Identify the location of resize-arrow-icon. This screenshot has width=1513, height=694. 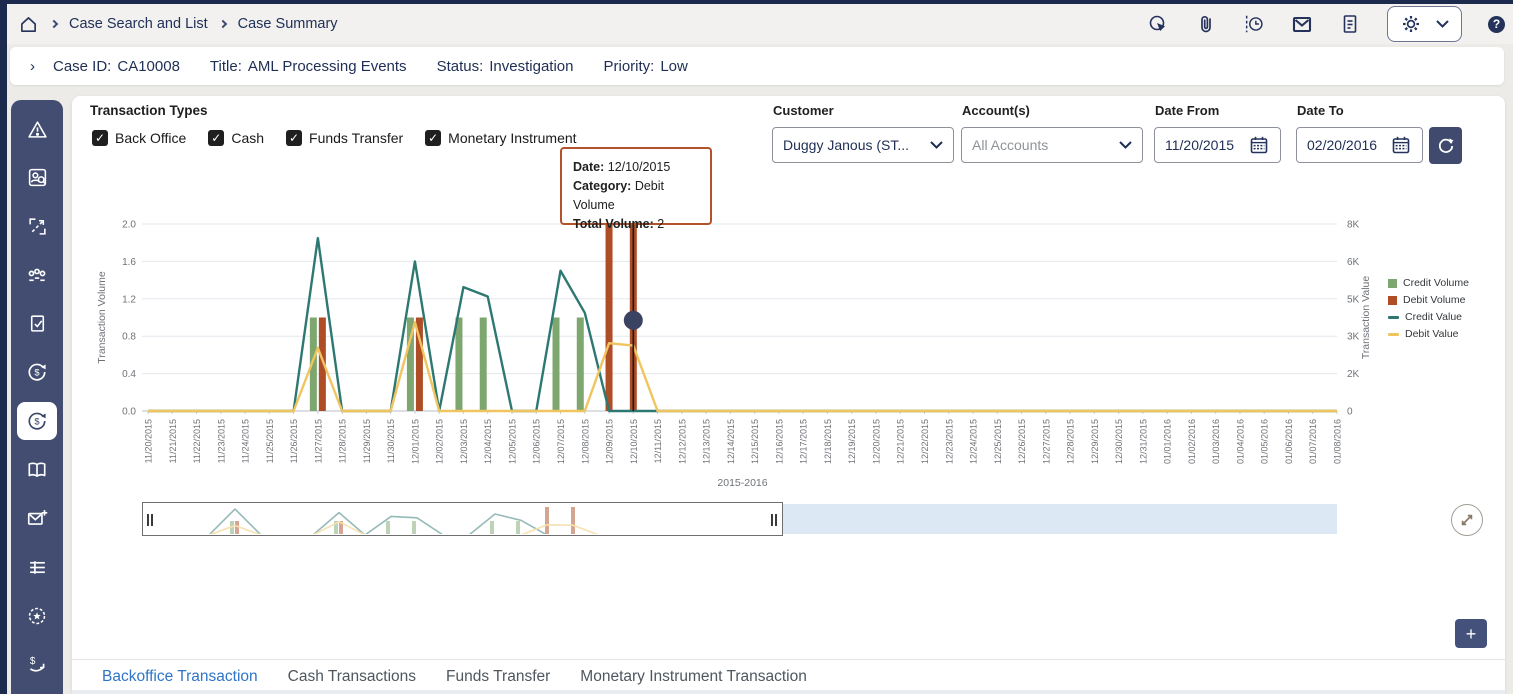
(1467, 520).